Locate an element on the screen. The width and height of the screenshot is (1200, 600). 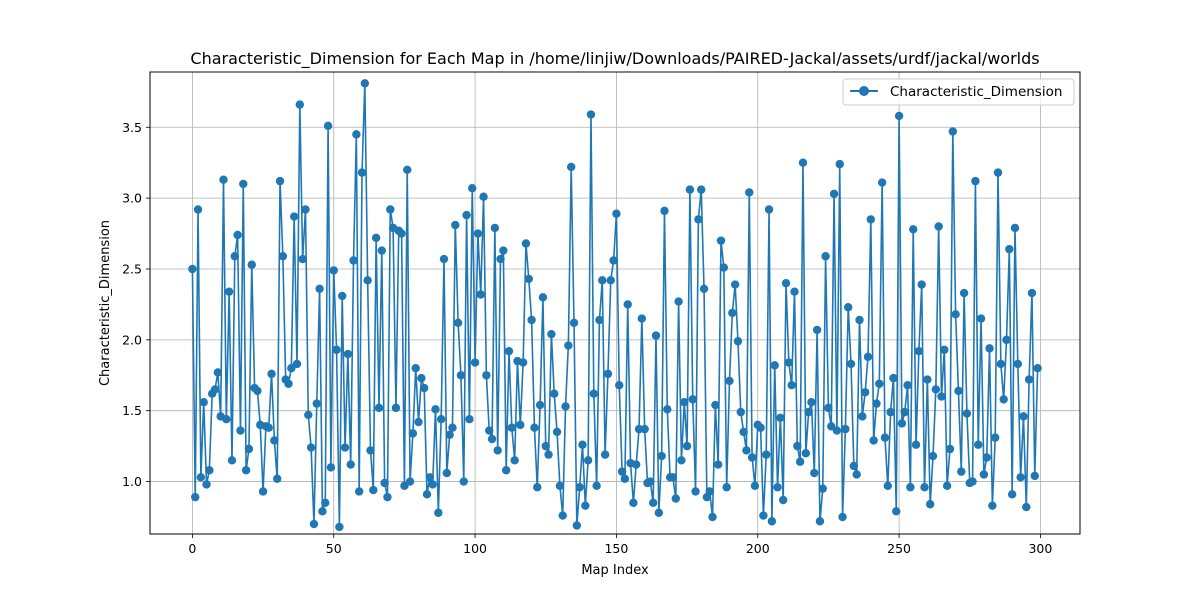
y-tick-label: 1.5 is located at coordinates (132, 410).